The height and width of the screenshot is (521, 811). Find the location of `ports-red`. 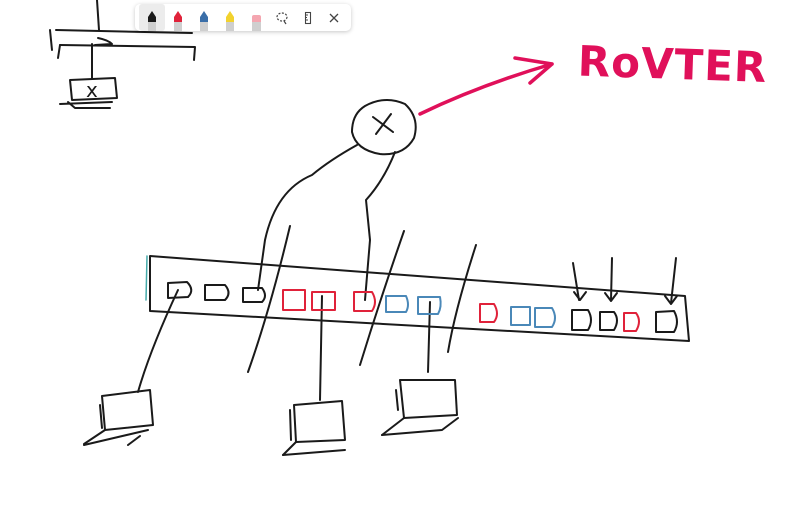

ports-red is located at coordinates (461, 310).